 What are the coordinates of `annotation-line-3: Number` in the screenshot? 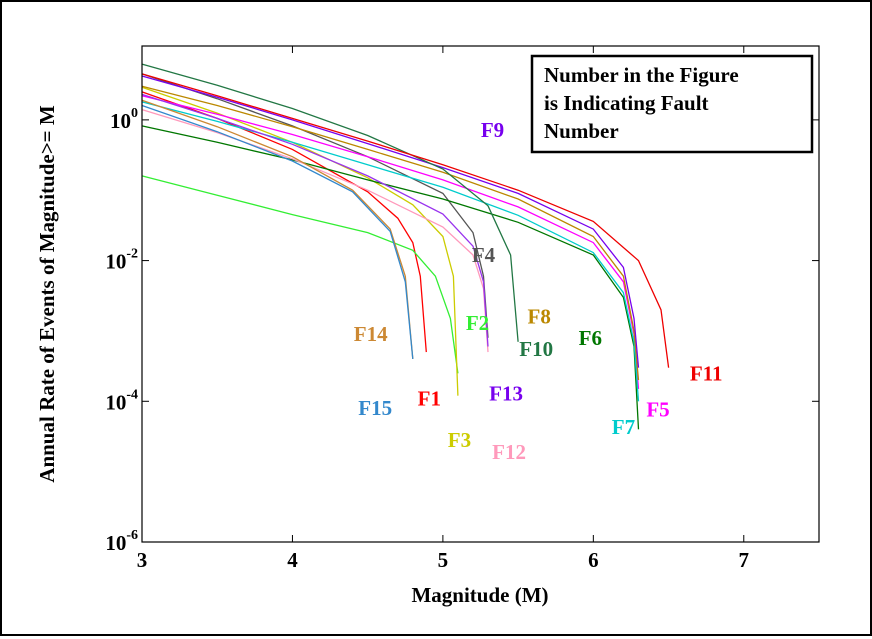 It's located at (581, 131).